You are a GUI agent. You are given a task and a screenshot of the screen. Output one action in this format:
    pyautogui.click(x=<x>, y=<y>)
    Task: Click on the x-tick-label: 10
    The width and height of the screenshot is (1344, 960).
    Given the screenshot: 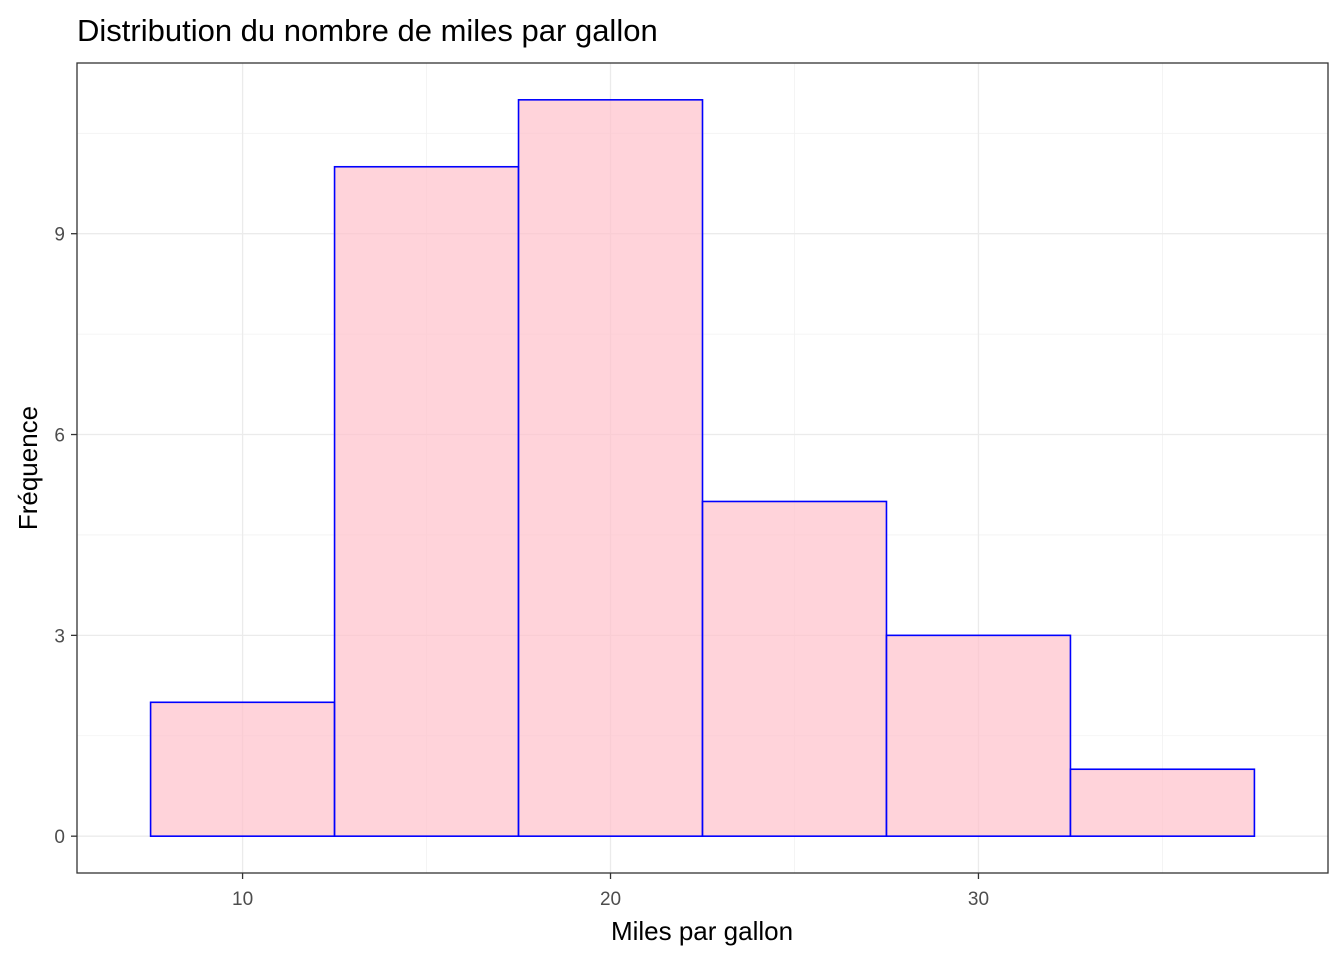 What is the action you would take?
    pyautogui.click(x=242, y=899)
    